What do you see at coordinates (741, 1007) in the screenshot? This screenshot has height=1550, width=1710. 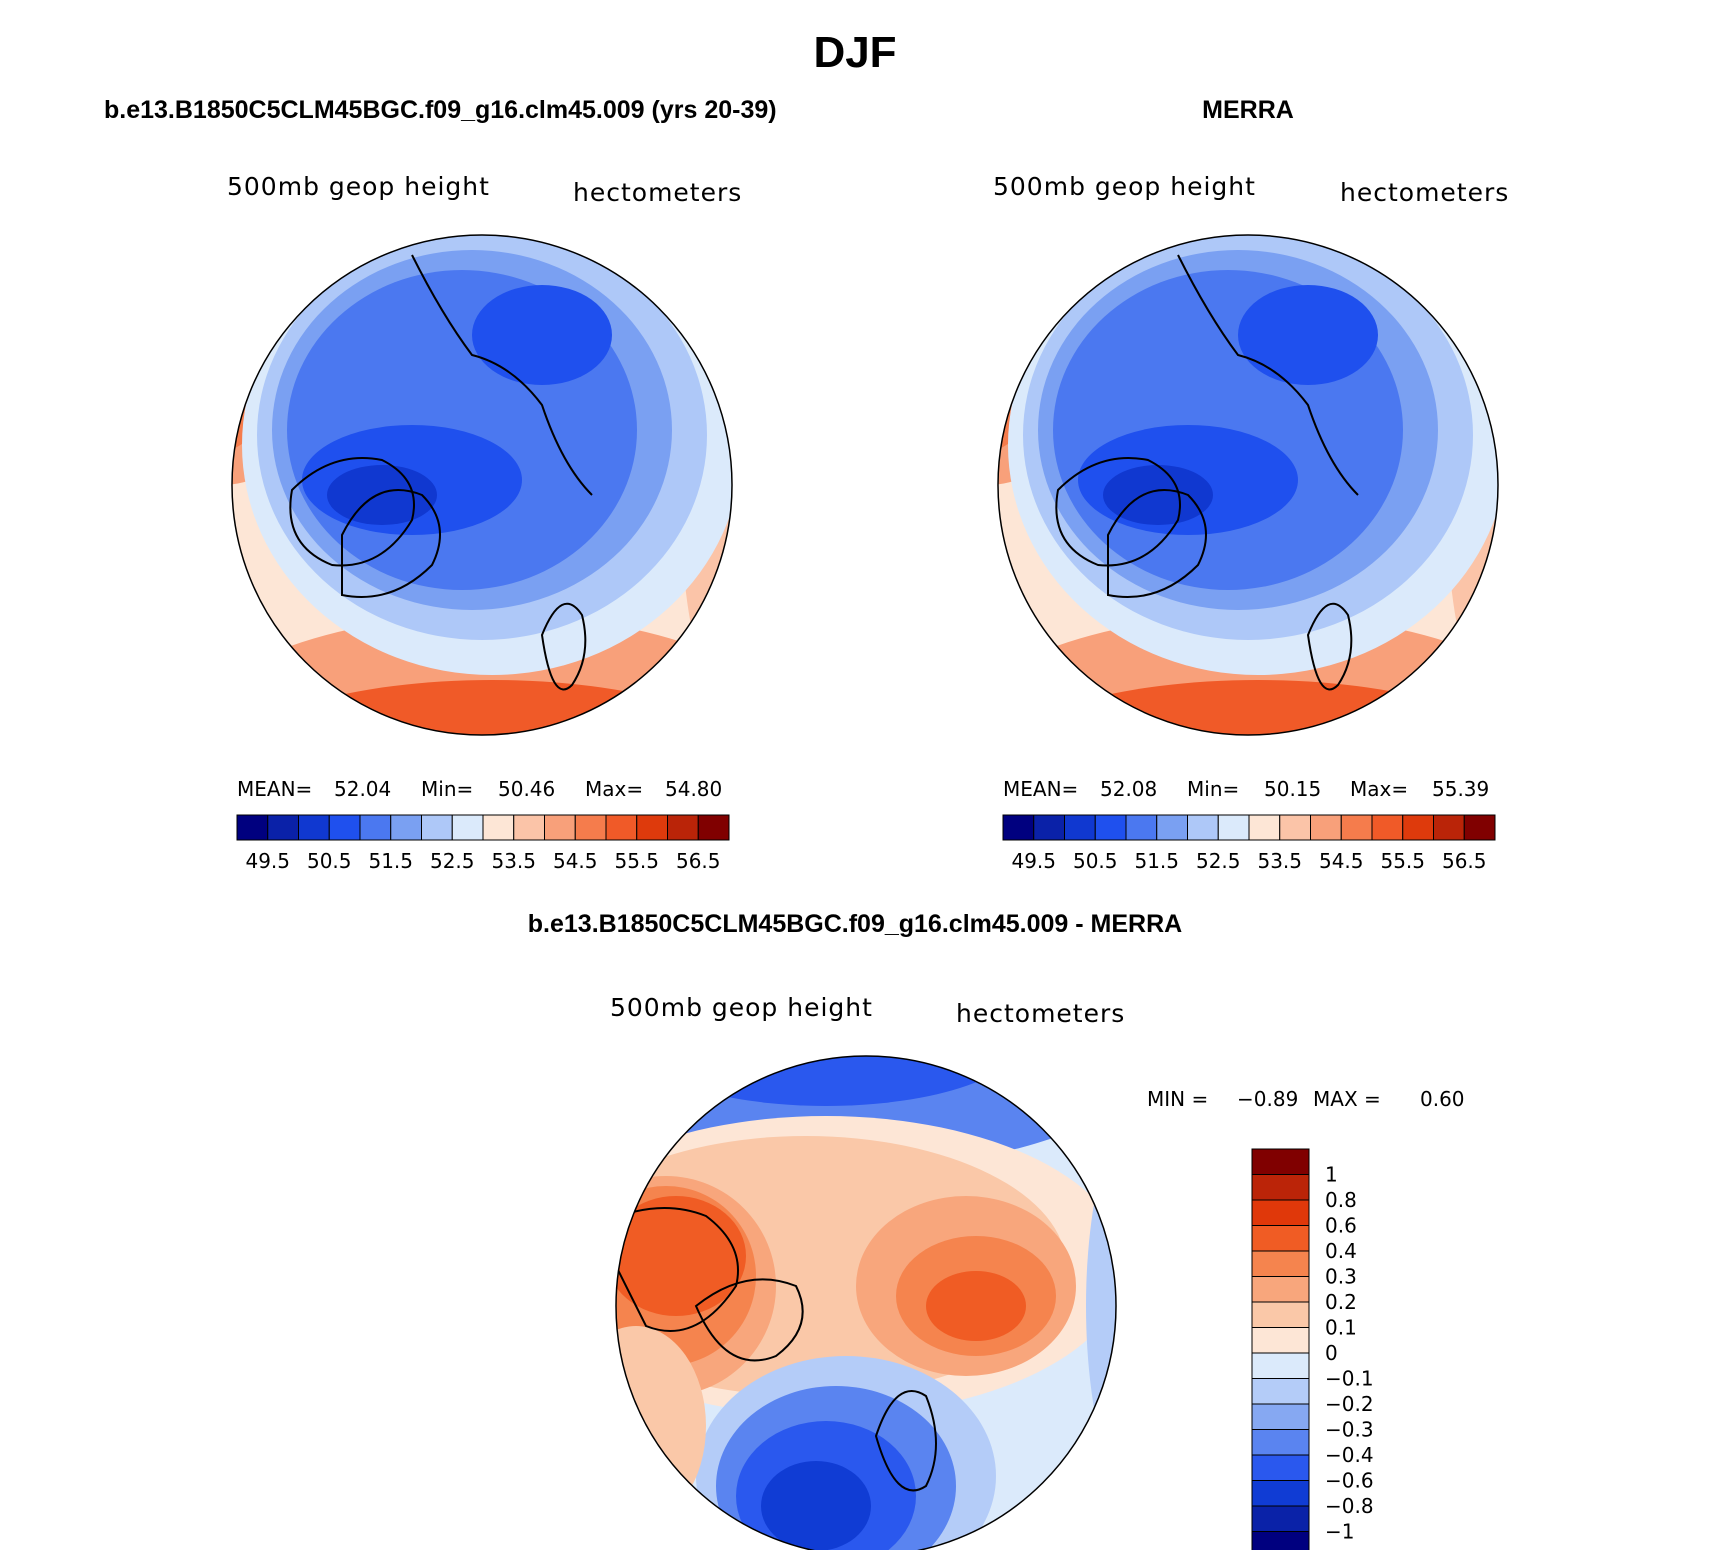 I see `diff-variable-label: 500mb geop height` at bounding box center [741, 1007].